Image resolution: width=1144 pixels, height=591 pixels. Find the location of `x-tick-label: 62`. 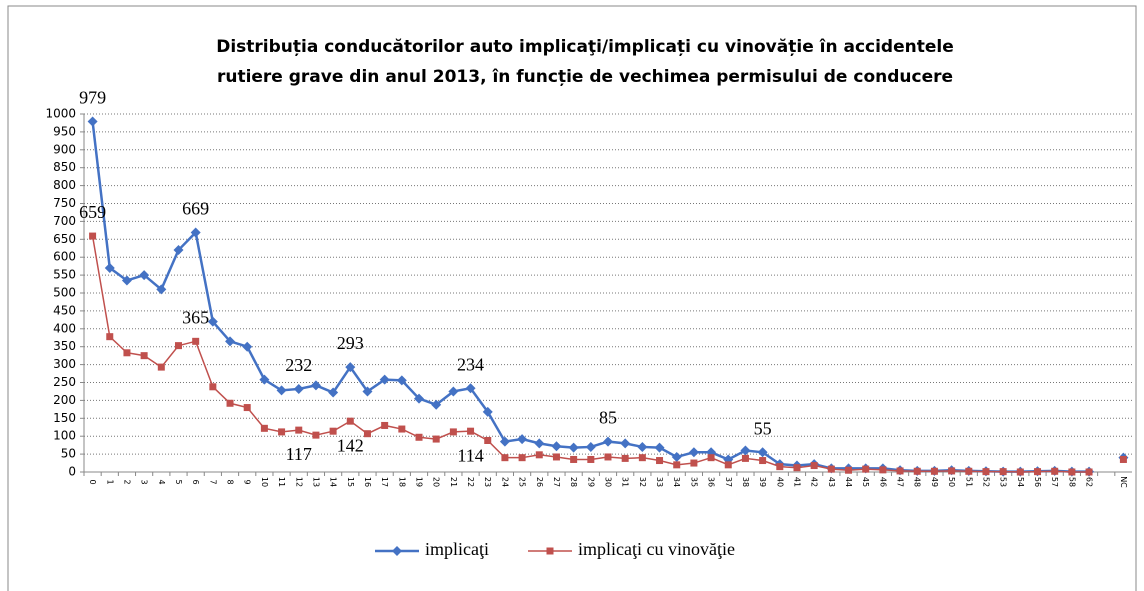

x-tick-label: 62 is located at coordinates (1089, 482).